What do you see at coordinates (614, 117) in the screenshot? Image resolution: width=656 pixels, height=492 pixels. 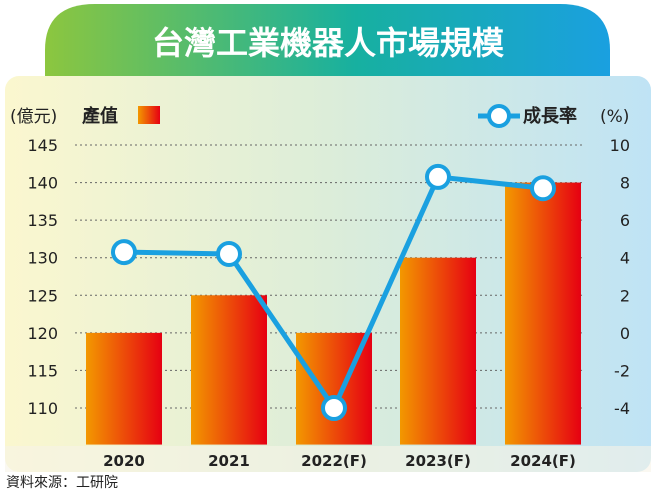 I see `right-axis-label: (%)` at bounding box center [614, 117].